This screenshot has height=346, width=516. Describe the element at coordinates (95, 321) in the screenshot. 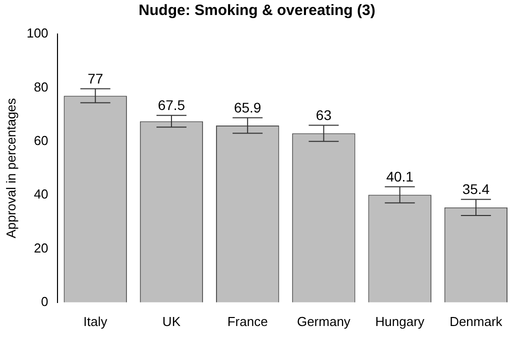

I see `x-tick-label: Italy` at that location.